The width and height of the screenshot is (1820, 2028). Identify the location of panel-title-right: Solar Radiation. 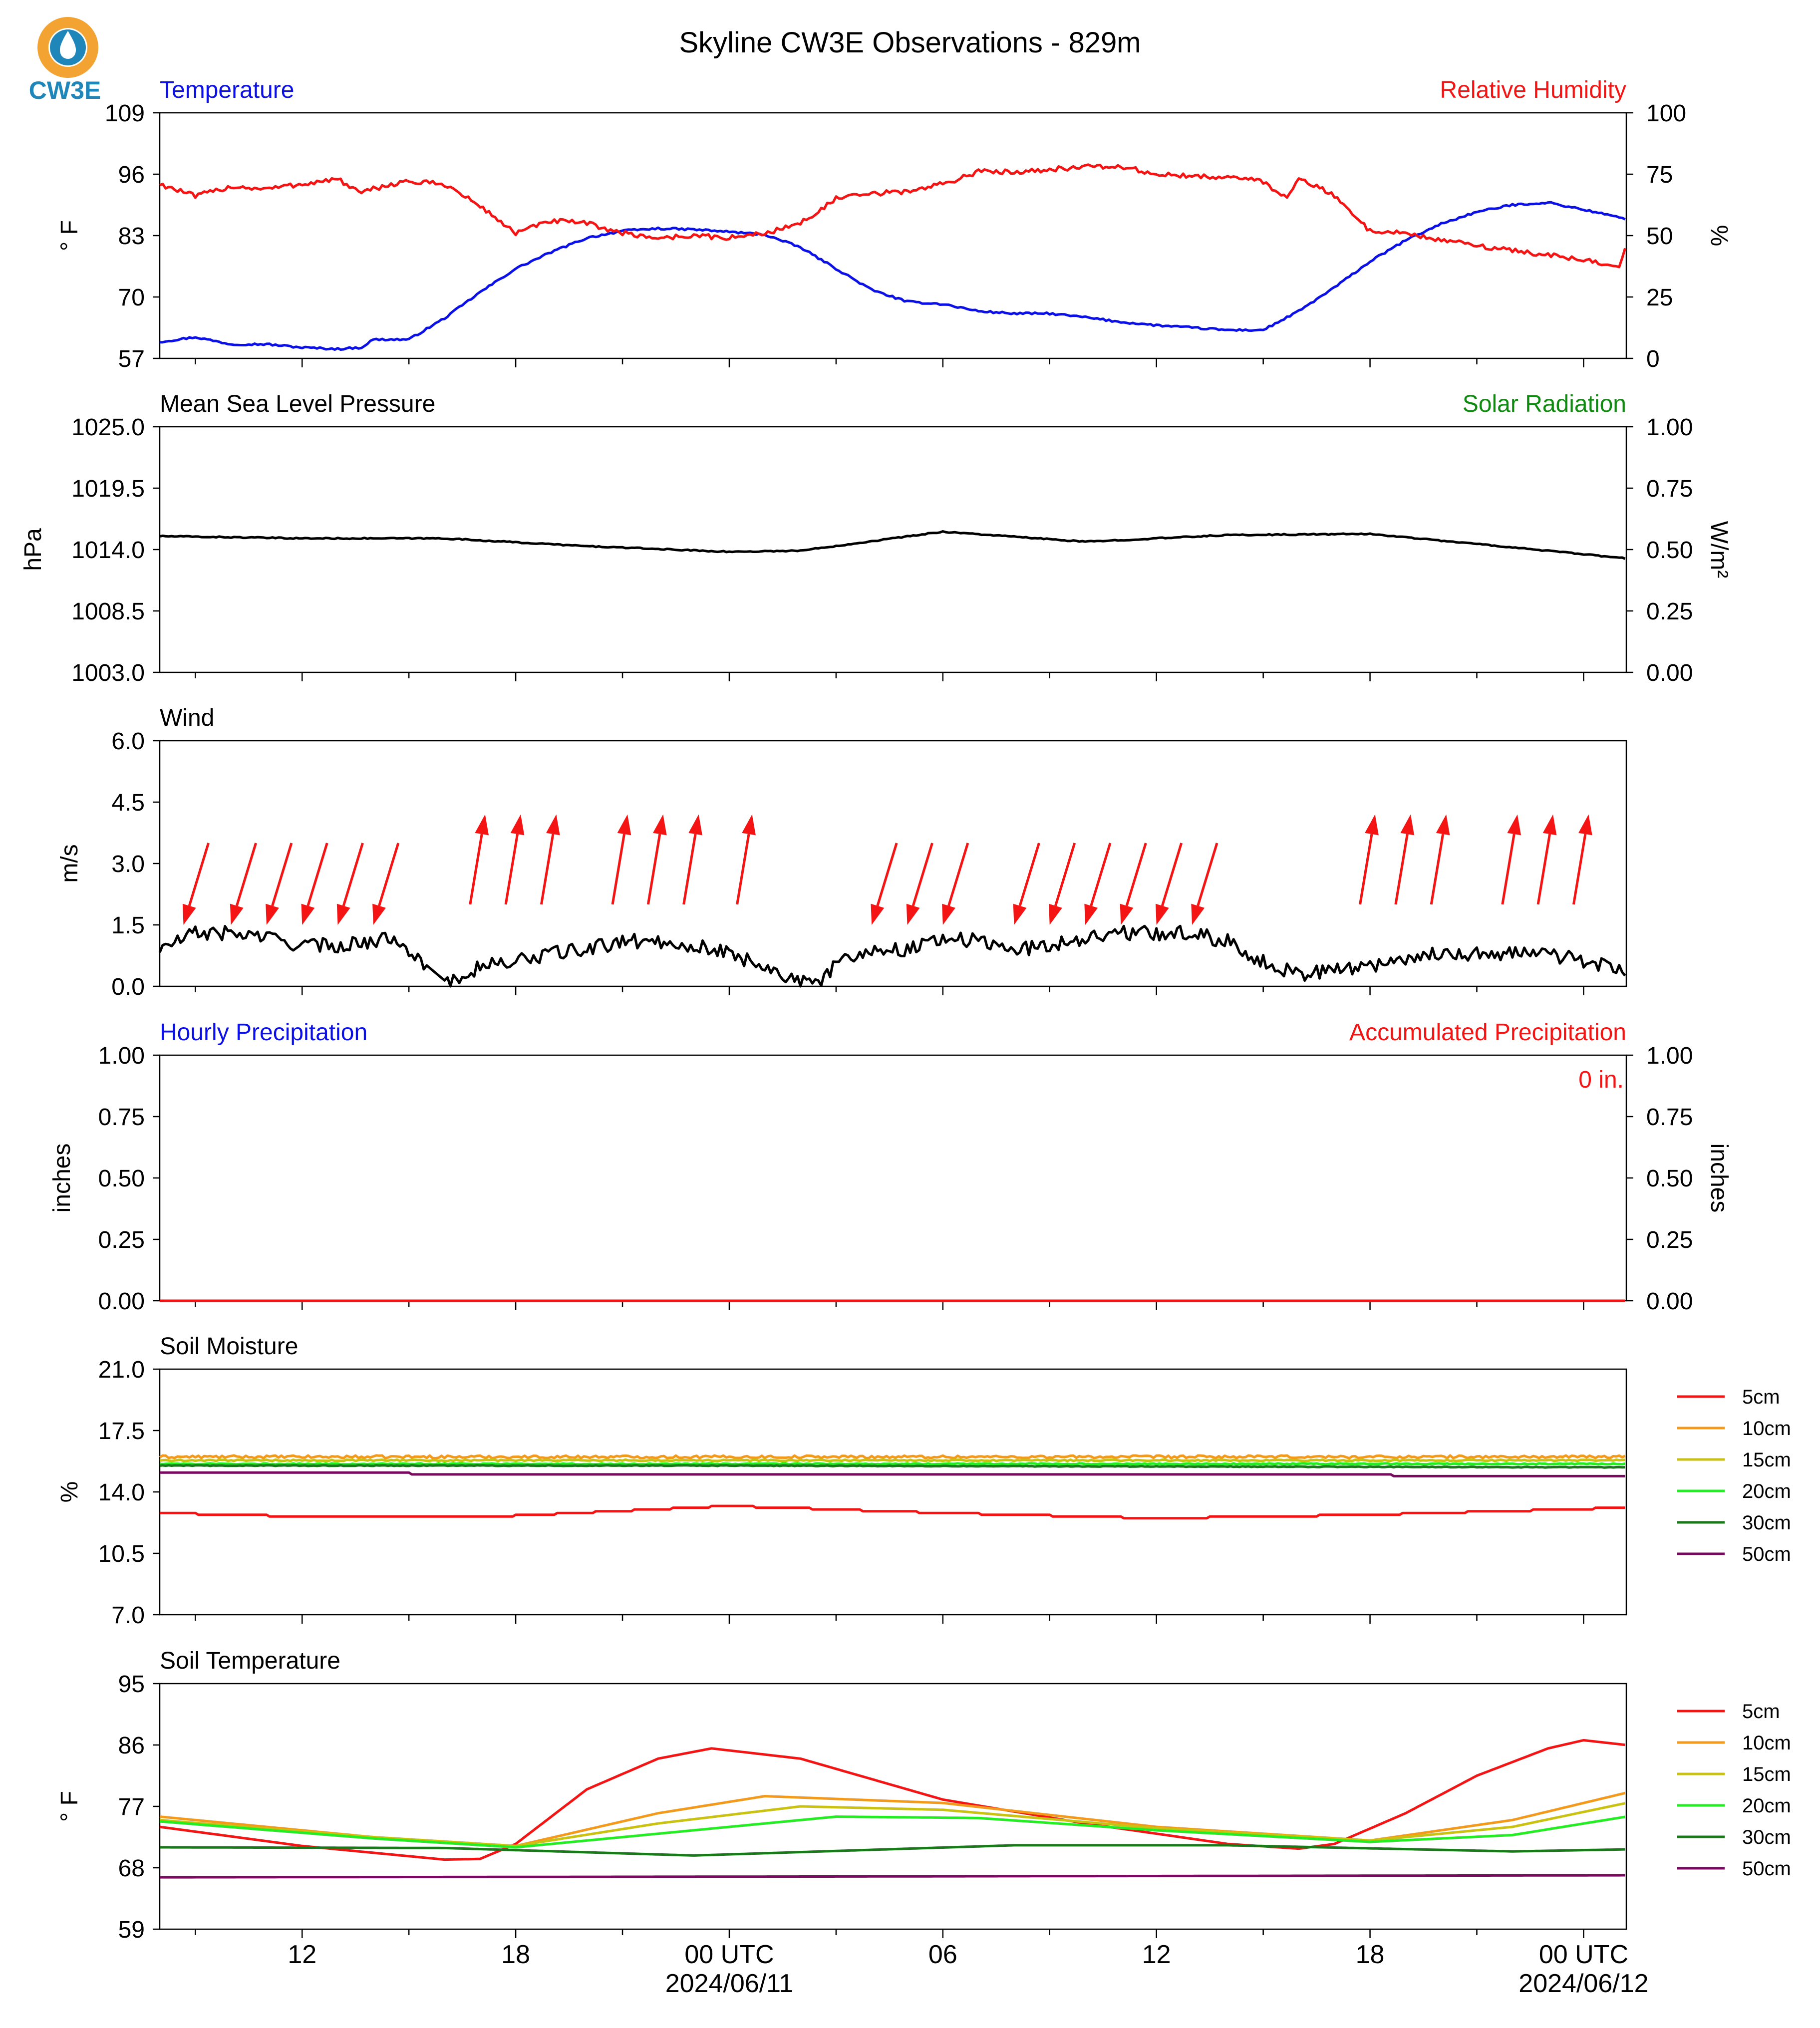
(1544, 404).